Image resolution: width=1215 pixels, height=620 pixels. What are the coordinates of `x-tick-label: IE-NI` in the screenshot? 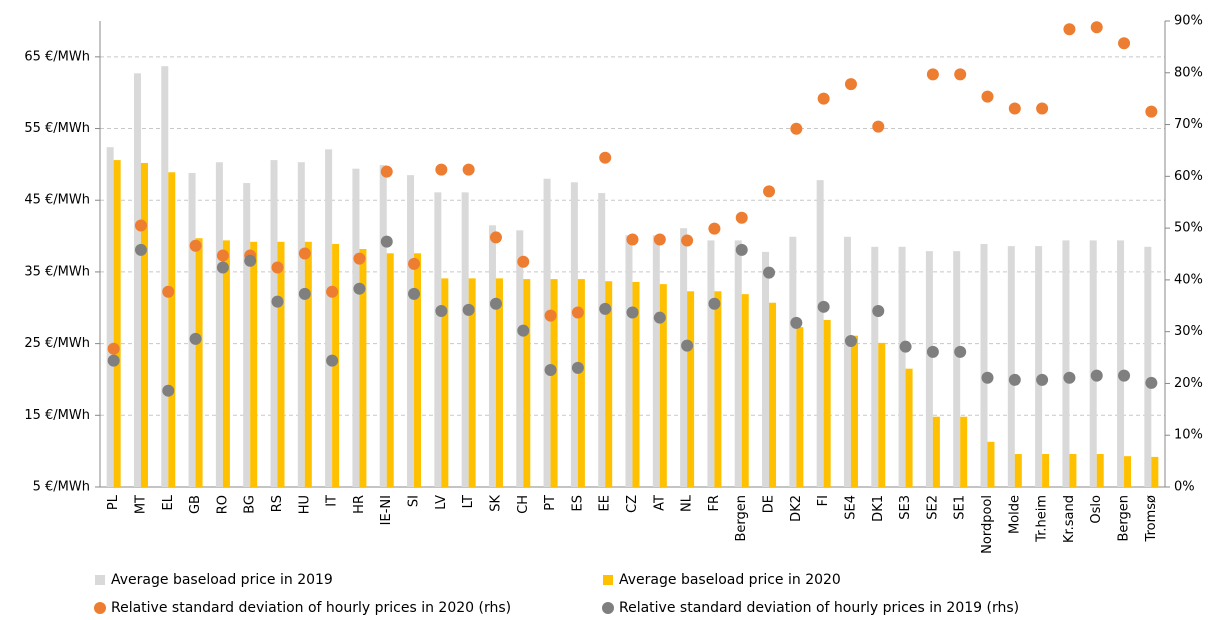 It's located at (386, 510).